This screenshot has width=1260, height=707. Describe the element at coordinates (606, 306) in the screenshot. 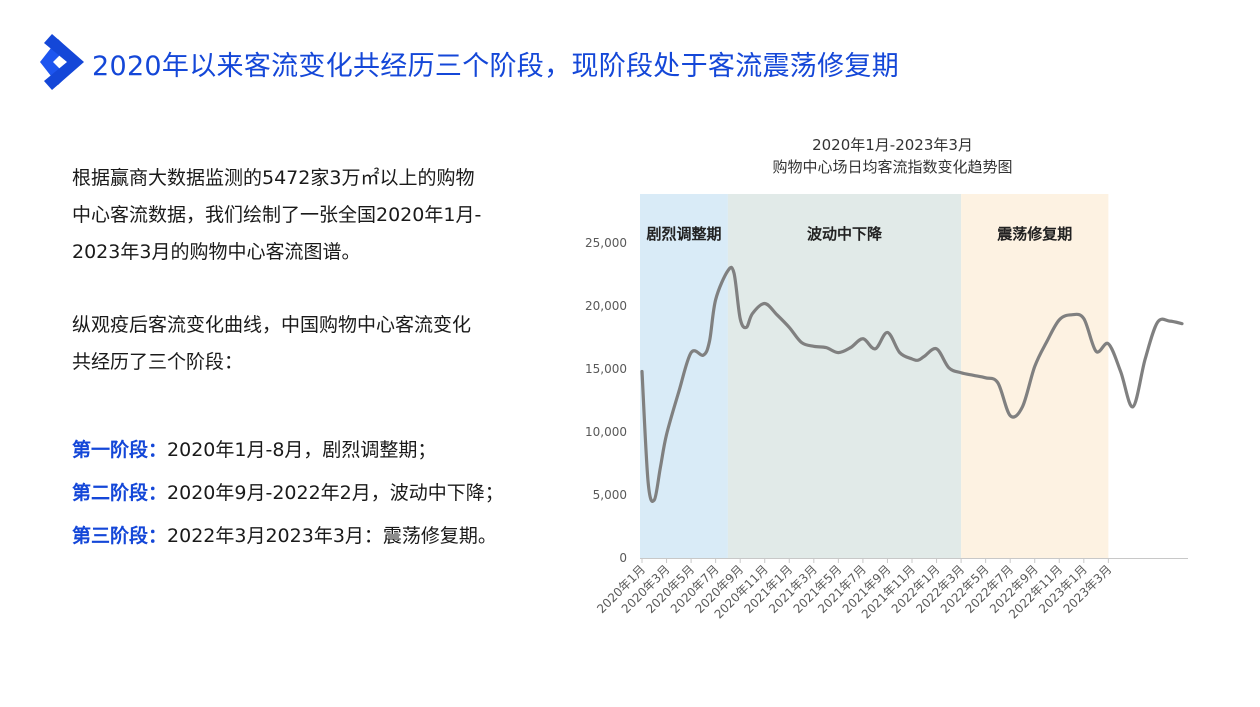

I see `y-tick-label: 20,000` at that location.